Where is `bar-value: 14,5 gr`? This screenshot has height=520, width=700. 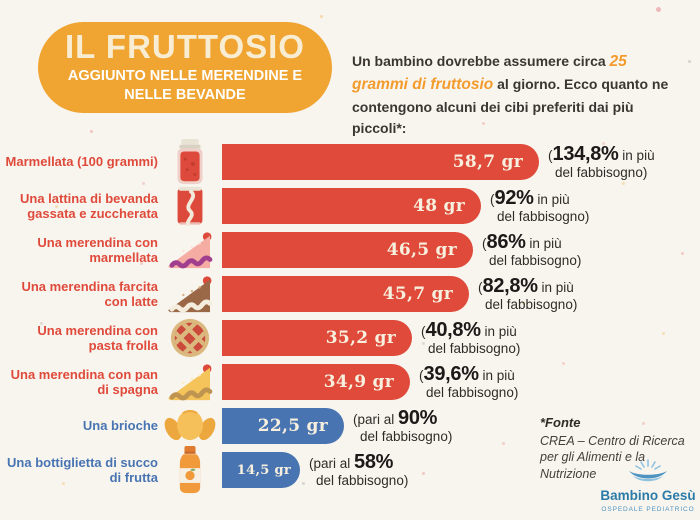
bar-value: 14,5 gr is located at coordinates (263, 470).